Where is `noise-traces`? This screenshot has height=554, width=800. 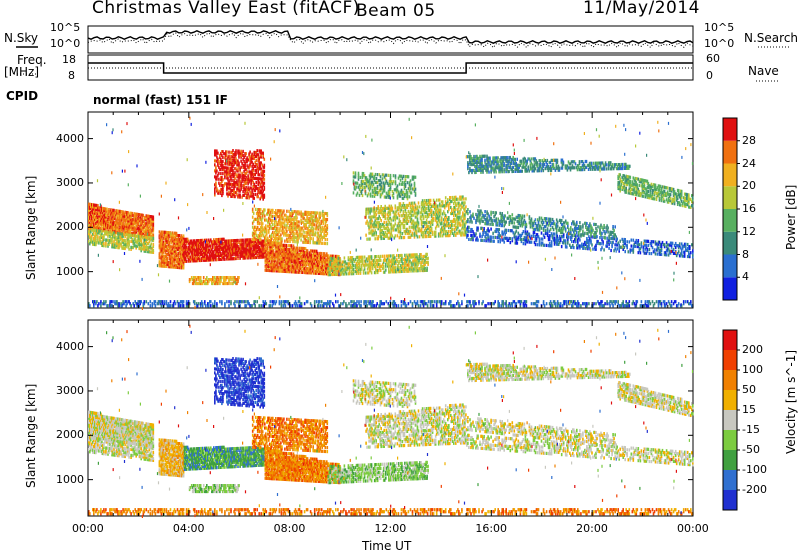 noise-traces is located at coordinates (390, 39).